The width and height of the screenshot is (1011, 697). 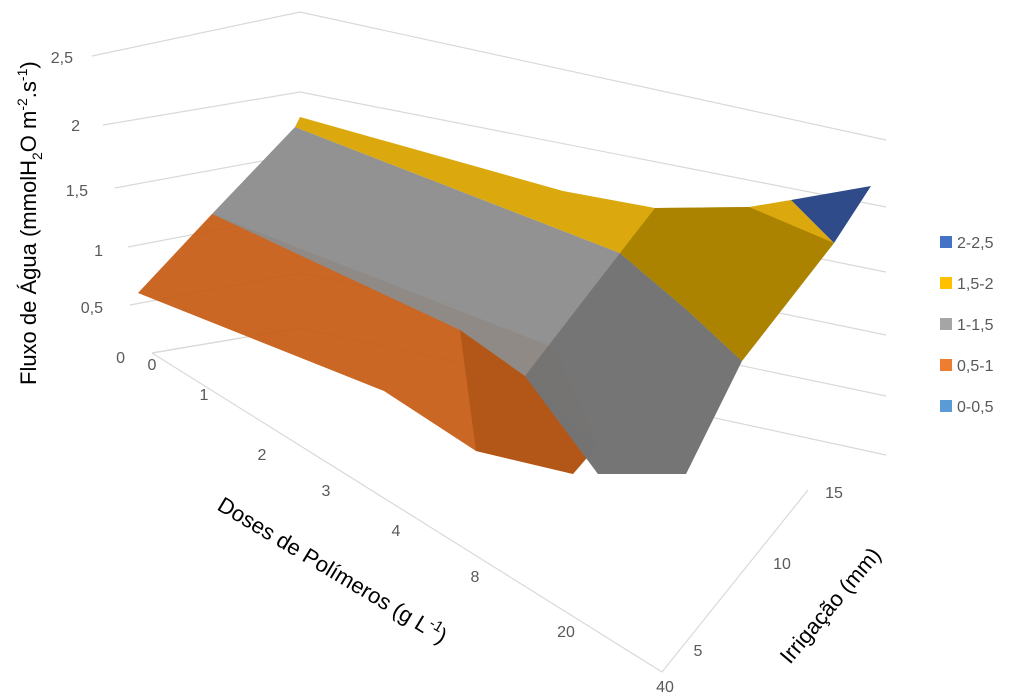 What do you see at coordinates (98, 251) in the screenshot?
I see `z-tick-label: 1` at bounding box center [98, 251].